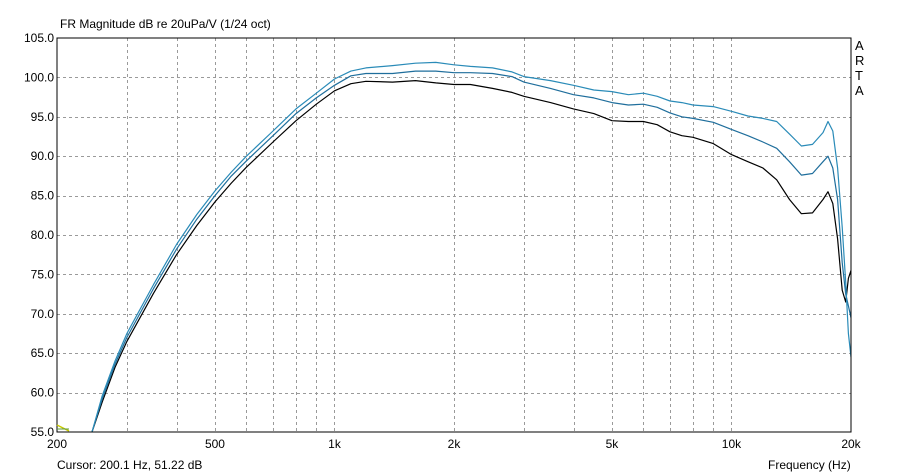  Describe the element at coordinates (613, 444) in the screenshot. I see `x-tick-label: 5k` at that location.